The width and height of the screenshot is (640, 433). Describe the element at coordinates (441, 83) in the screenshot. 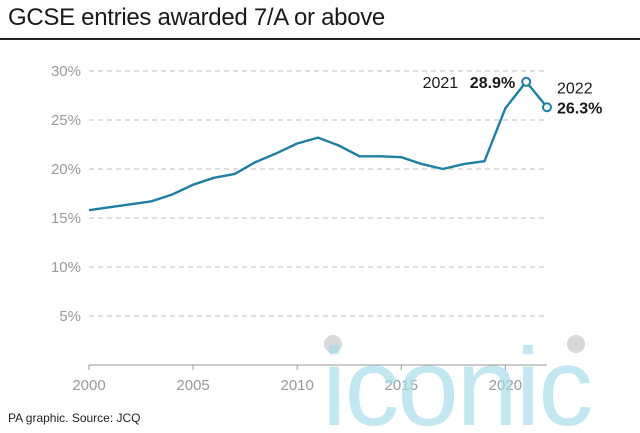

I see `annotation-year: 2021` at that location.